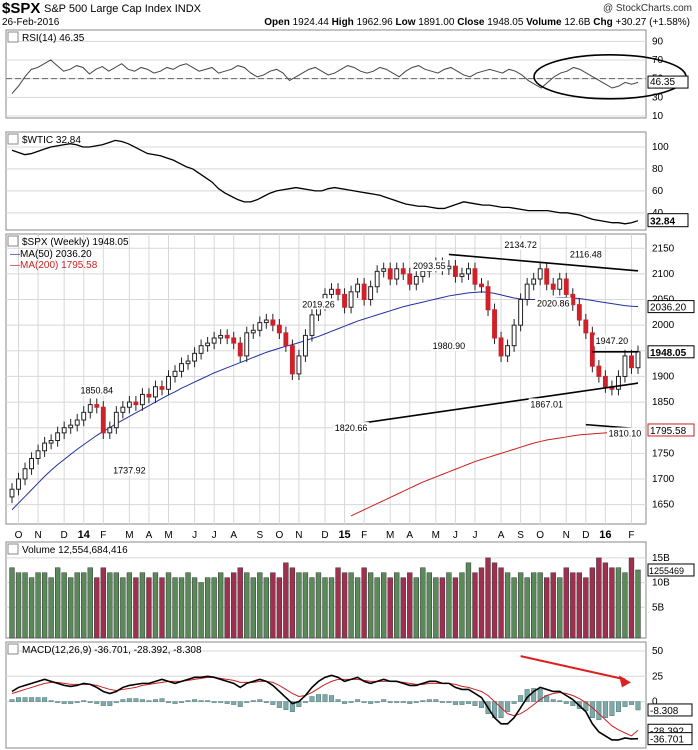 The image size is (698, 750). I want to click on ma200-line, so click(494, 473).